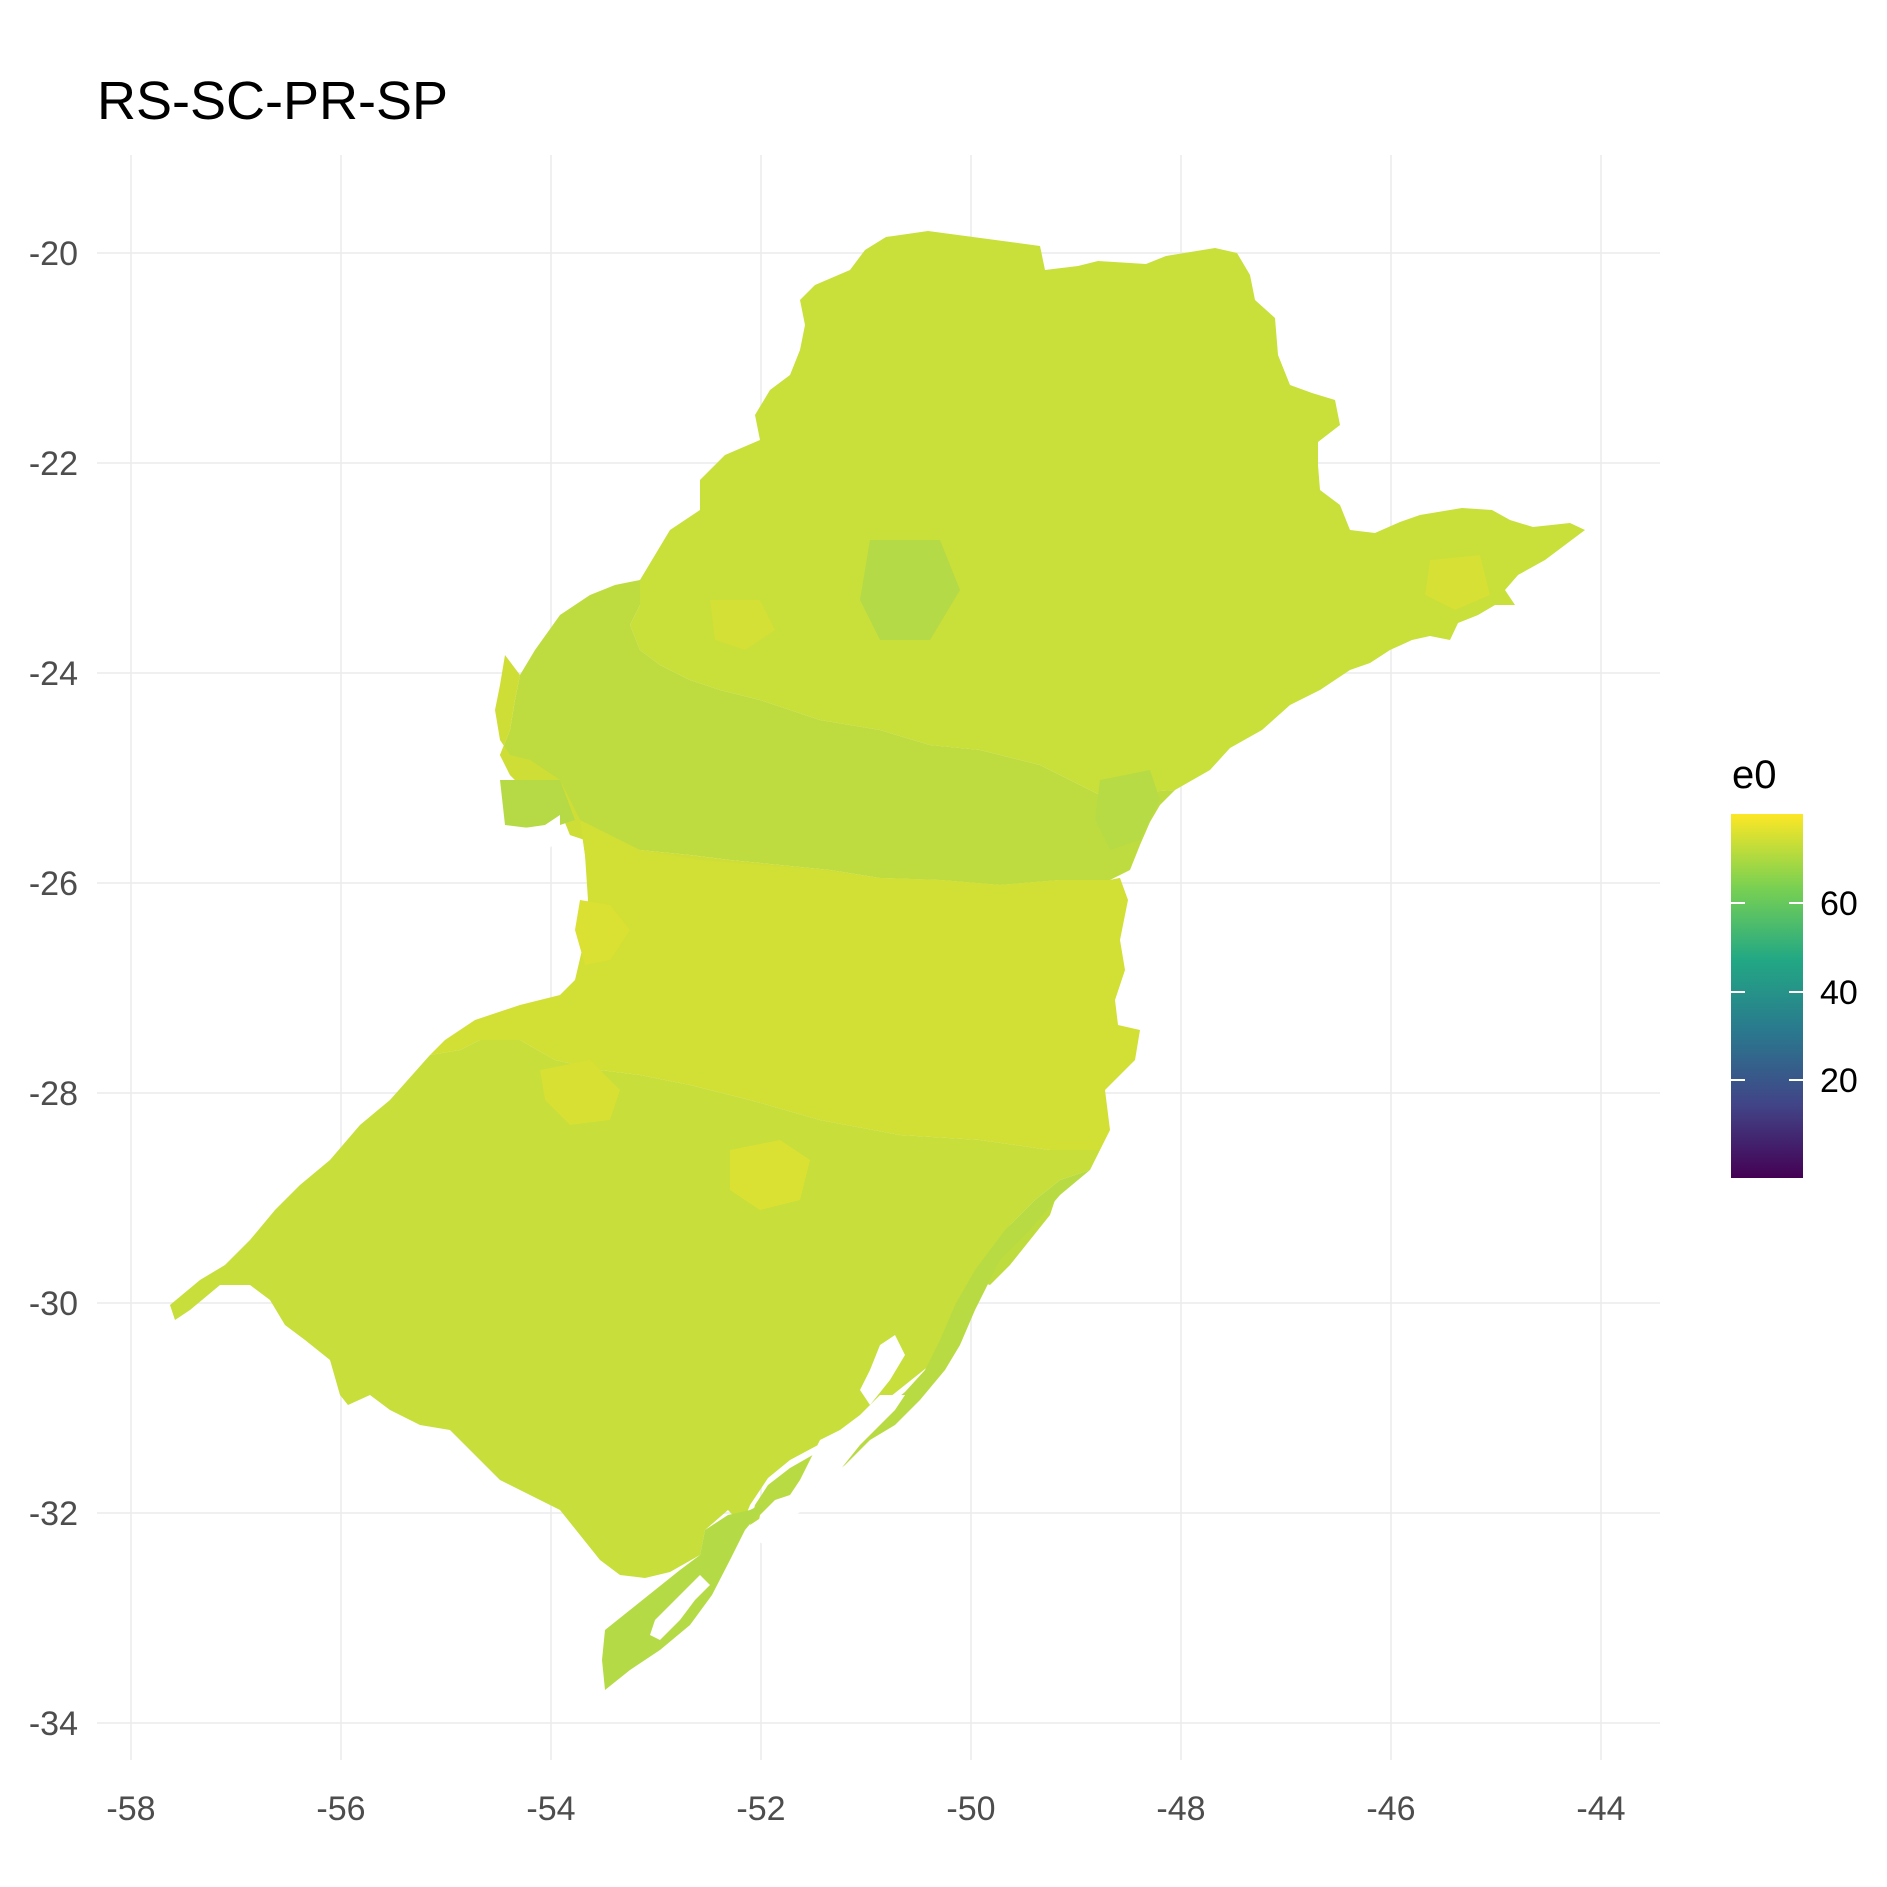 This screenshot has width=1887, height=1887. What do you see at coordinates (837, 732) in the screenshot?
I see `region-parana` at bounding box center [837, 732].